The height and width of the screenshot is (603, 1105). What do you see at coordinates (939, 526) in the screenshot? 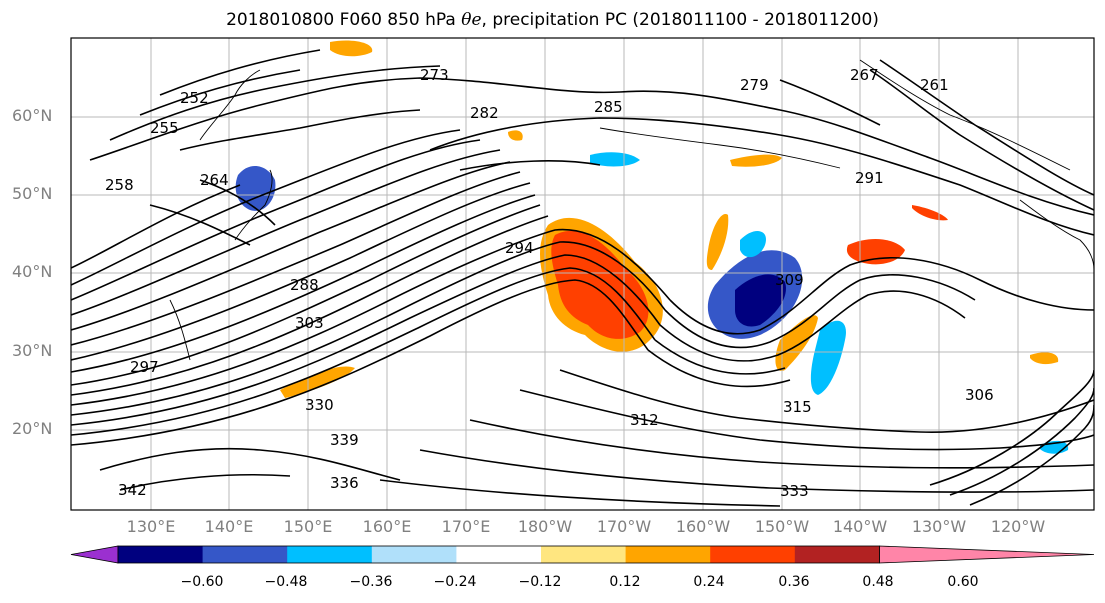
I see `lon-label: 130°W` at bounding box center [939, 526].